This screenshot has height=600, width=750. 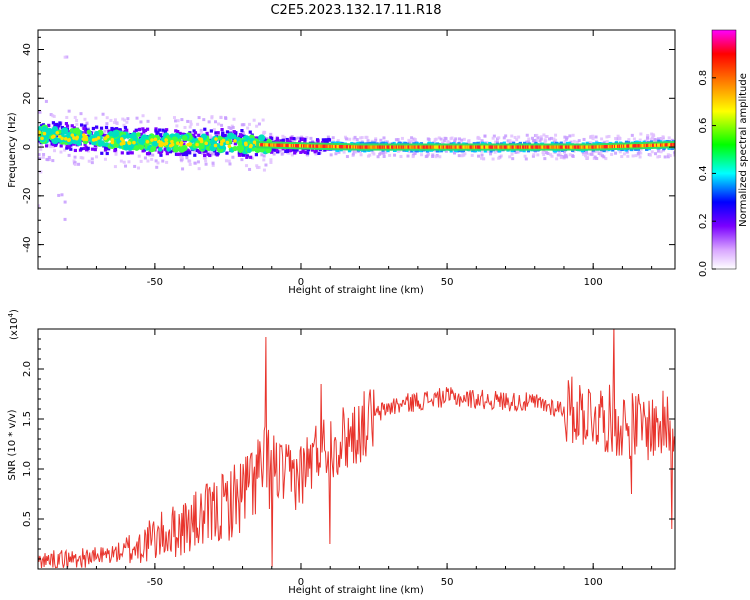 What do you see at coordinates (703, 173) in the screenshot?
I see `colorbar-tick-label: 0.4` at bounding box center [703, 173].